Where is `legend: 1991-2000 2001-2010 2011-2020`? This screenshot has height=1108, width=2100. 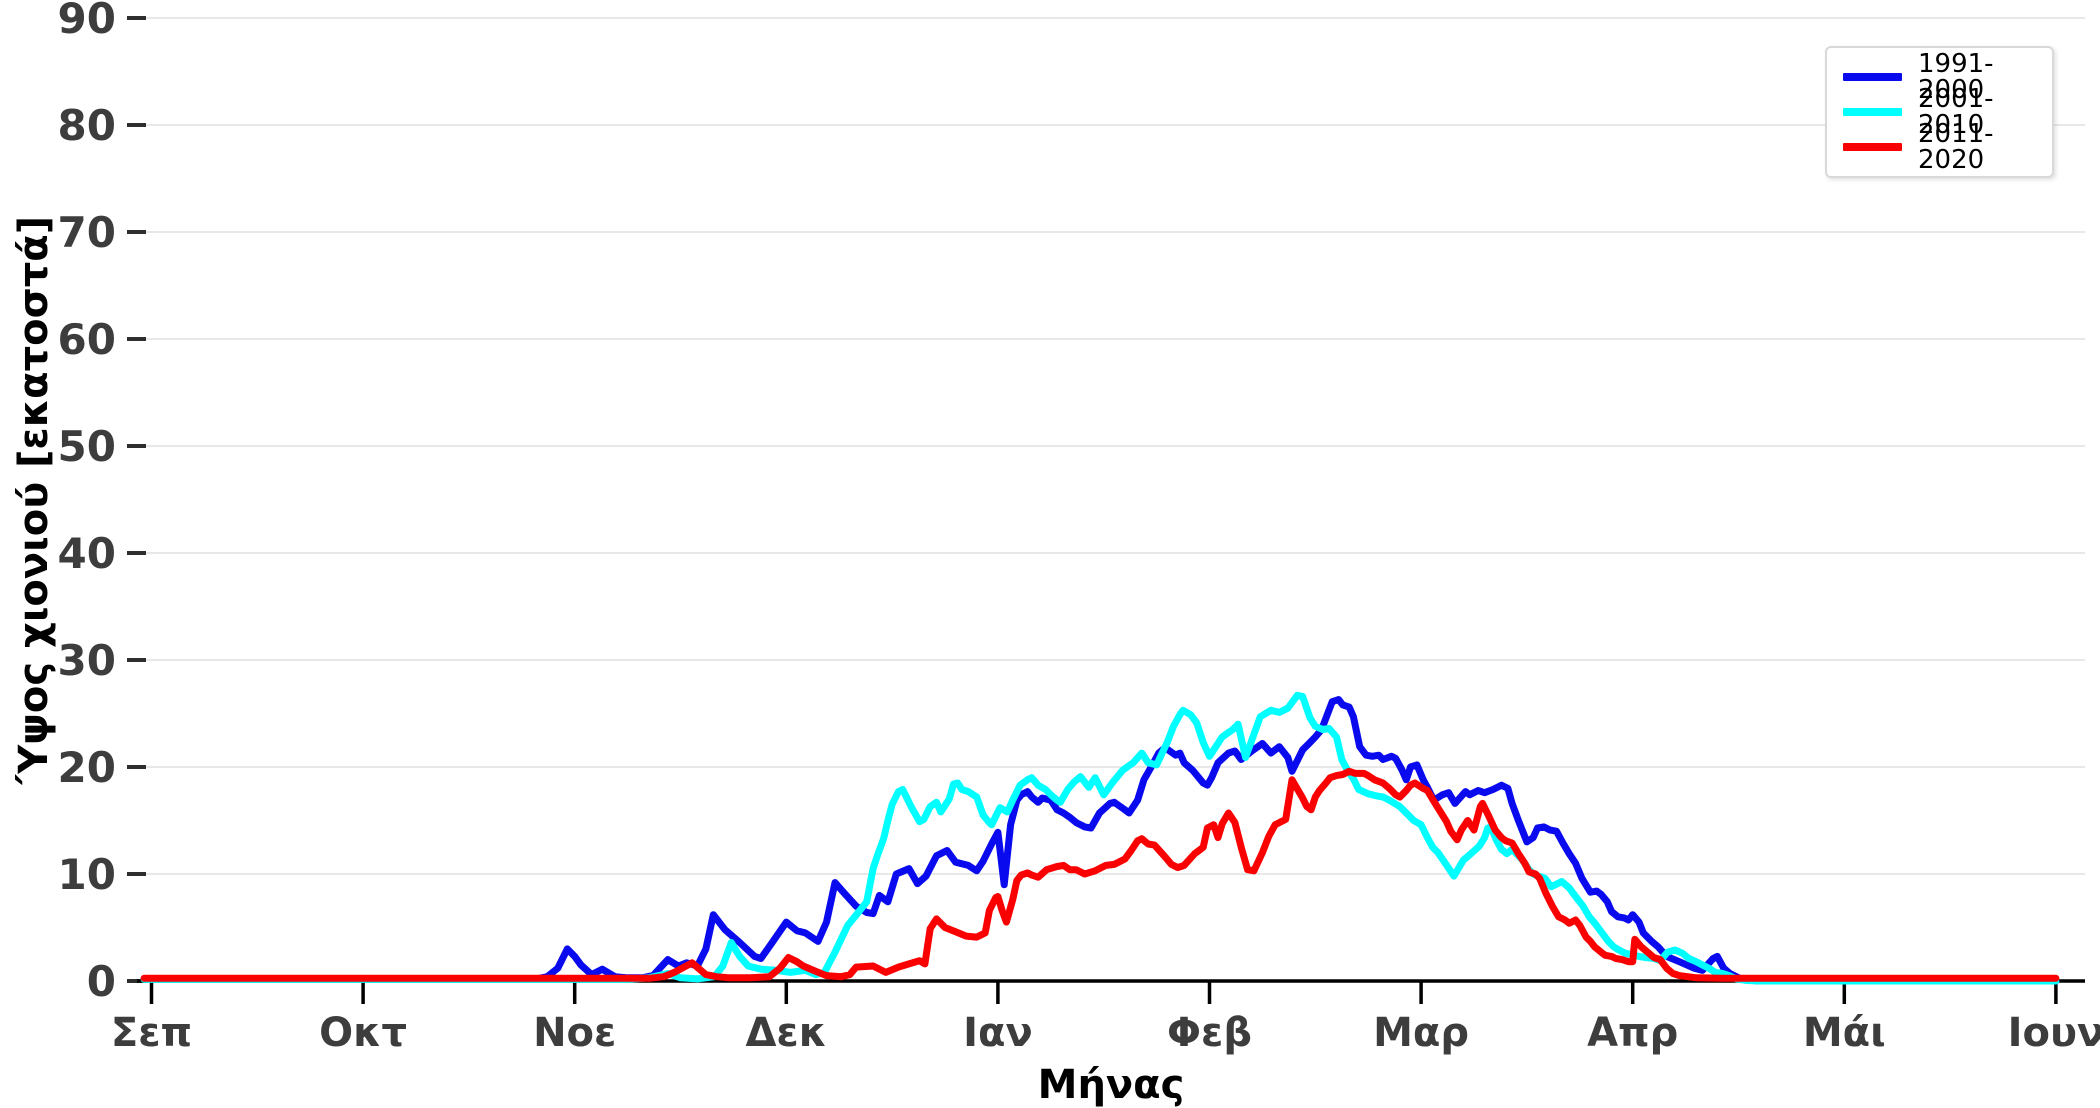
legend: 1991-2000 2001-2010 2011-2020 is located at coordinates (1939, 112).